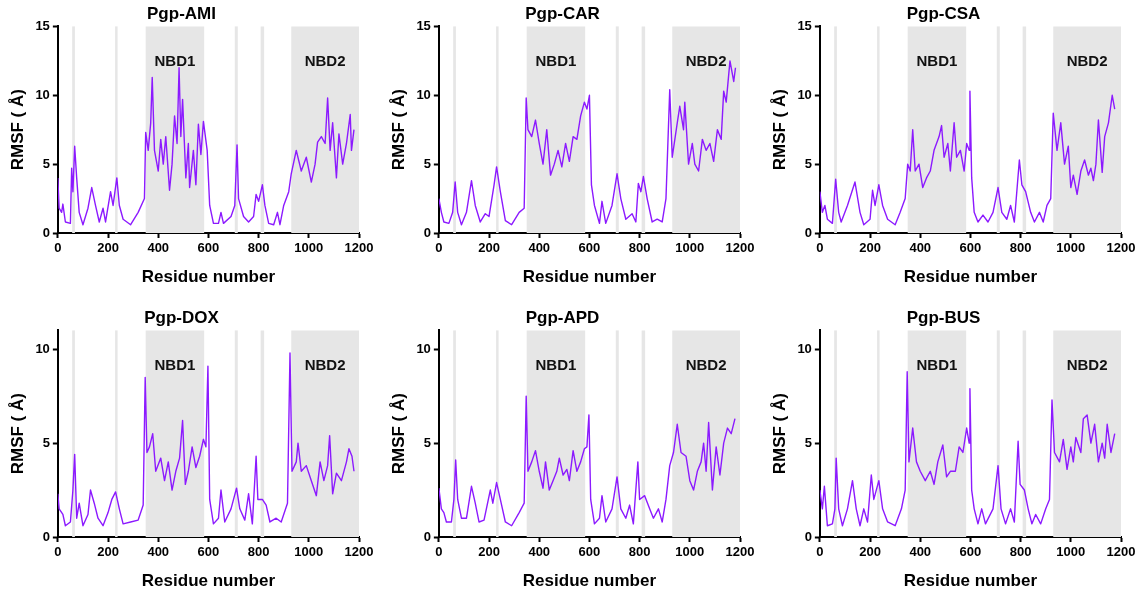 Image resolution: width=1143 pixels, height=608 pixels. What do you see at coordinates (182, 317) in the screenshot?
I see `chart-title: Pgp-DOX` at bounding box center [182, 317].